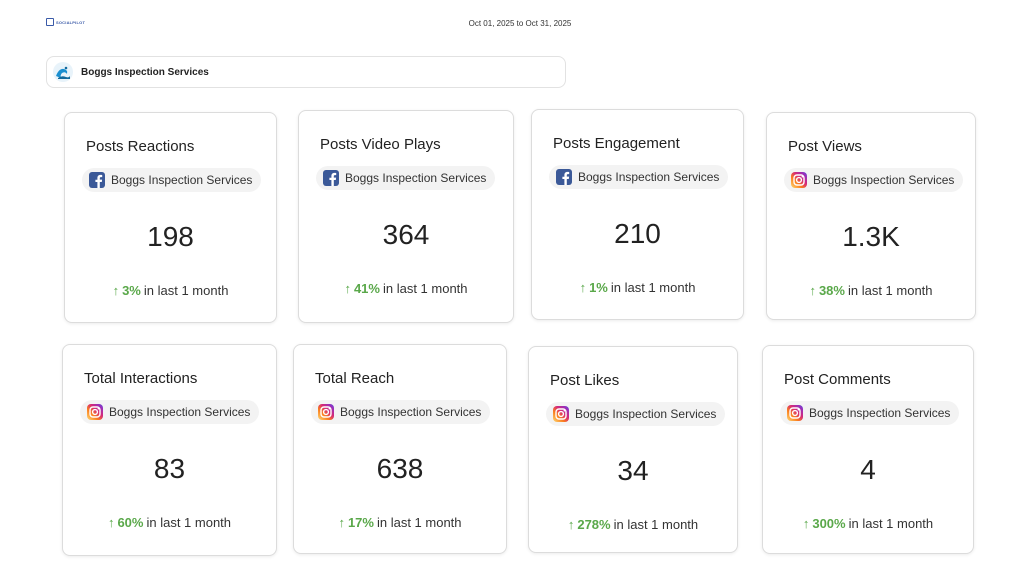 This screenshot has width=1024, height=576. Describe the element at coordinates (637, 233) in the screenshot. I see `metric-value: 210` at that location.